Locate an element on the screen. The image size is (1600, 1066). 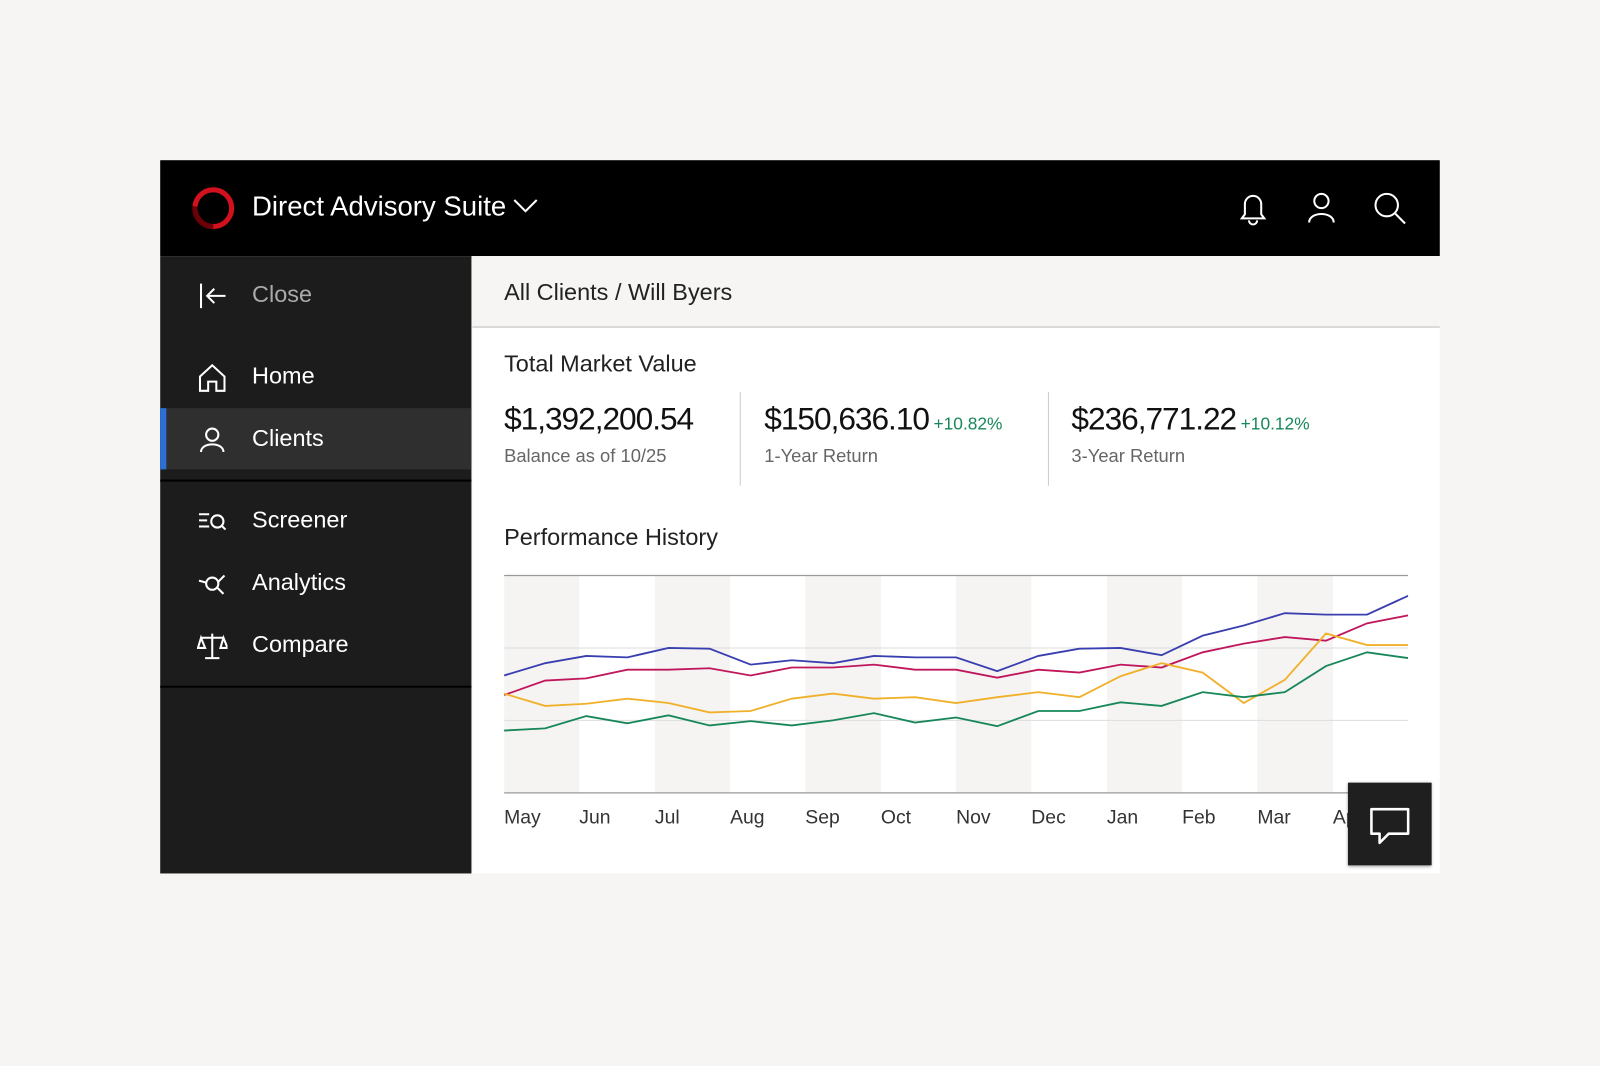
nav-label: Analytics is located at coordinates (299, 581).